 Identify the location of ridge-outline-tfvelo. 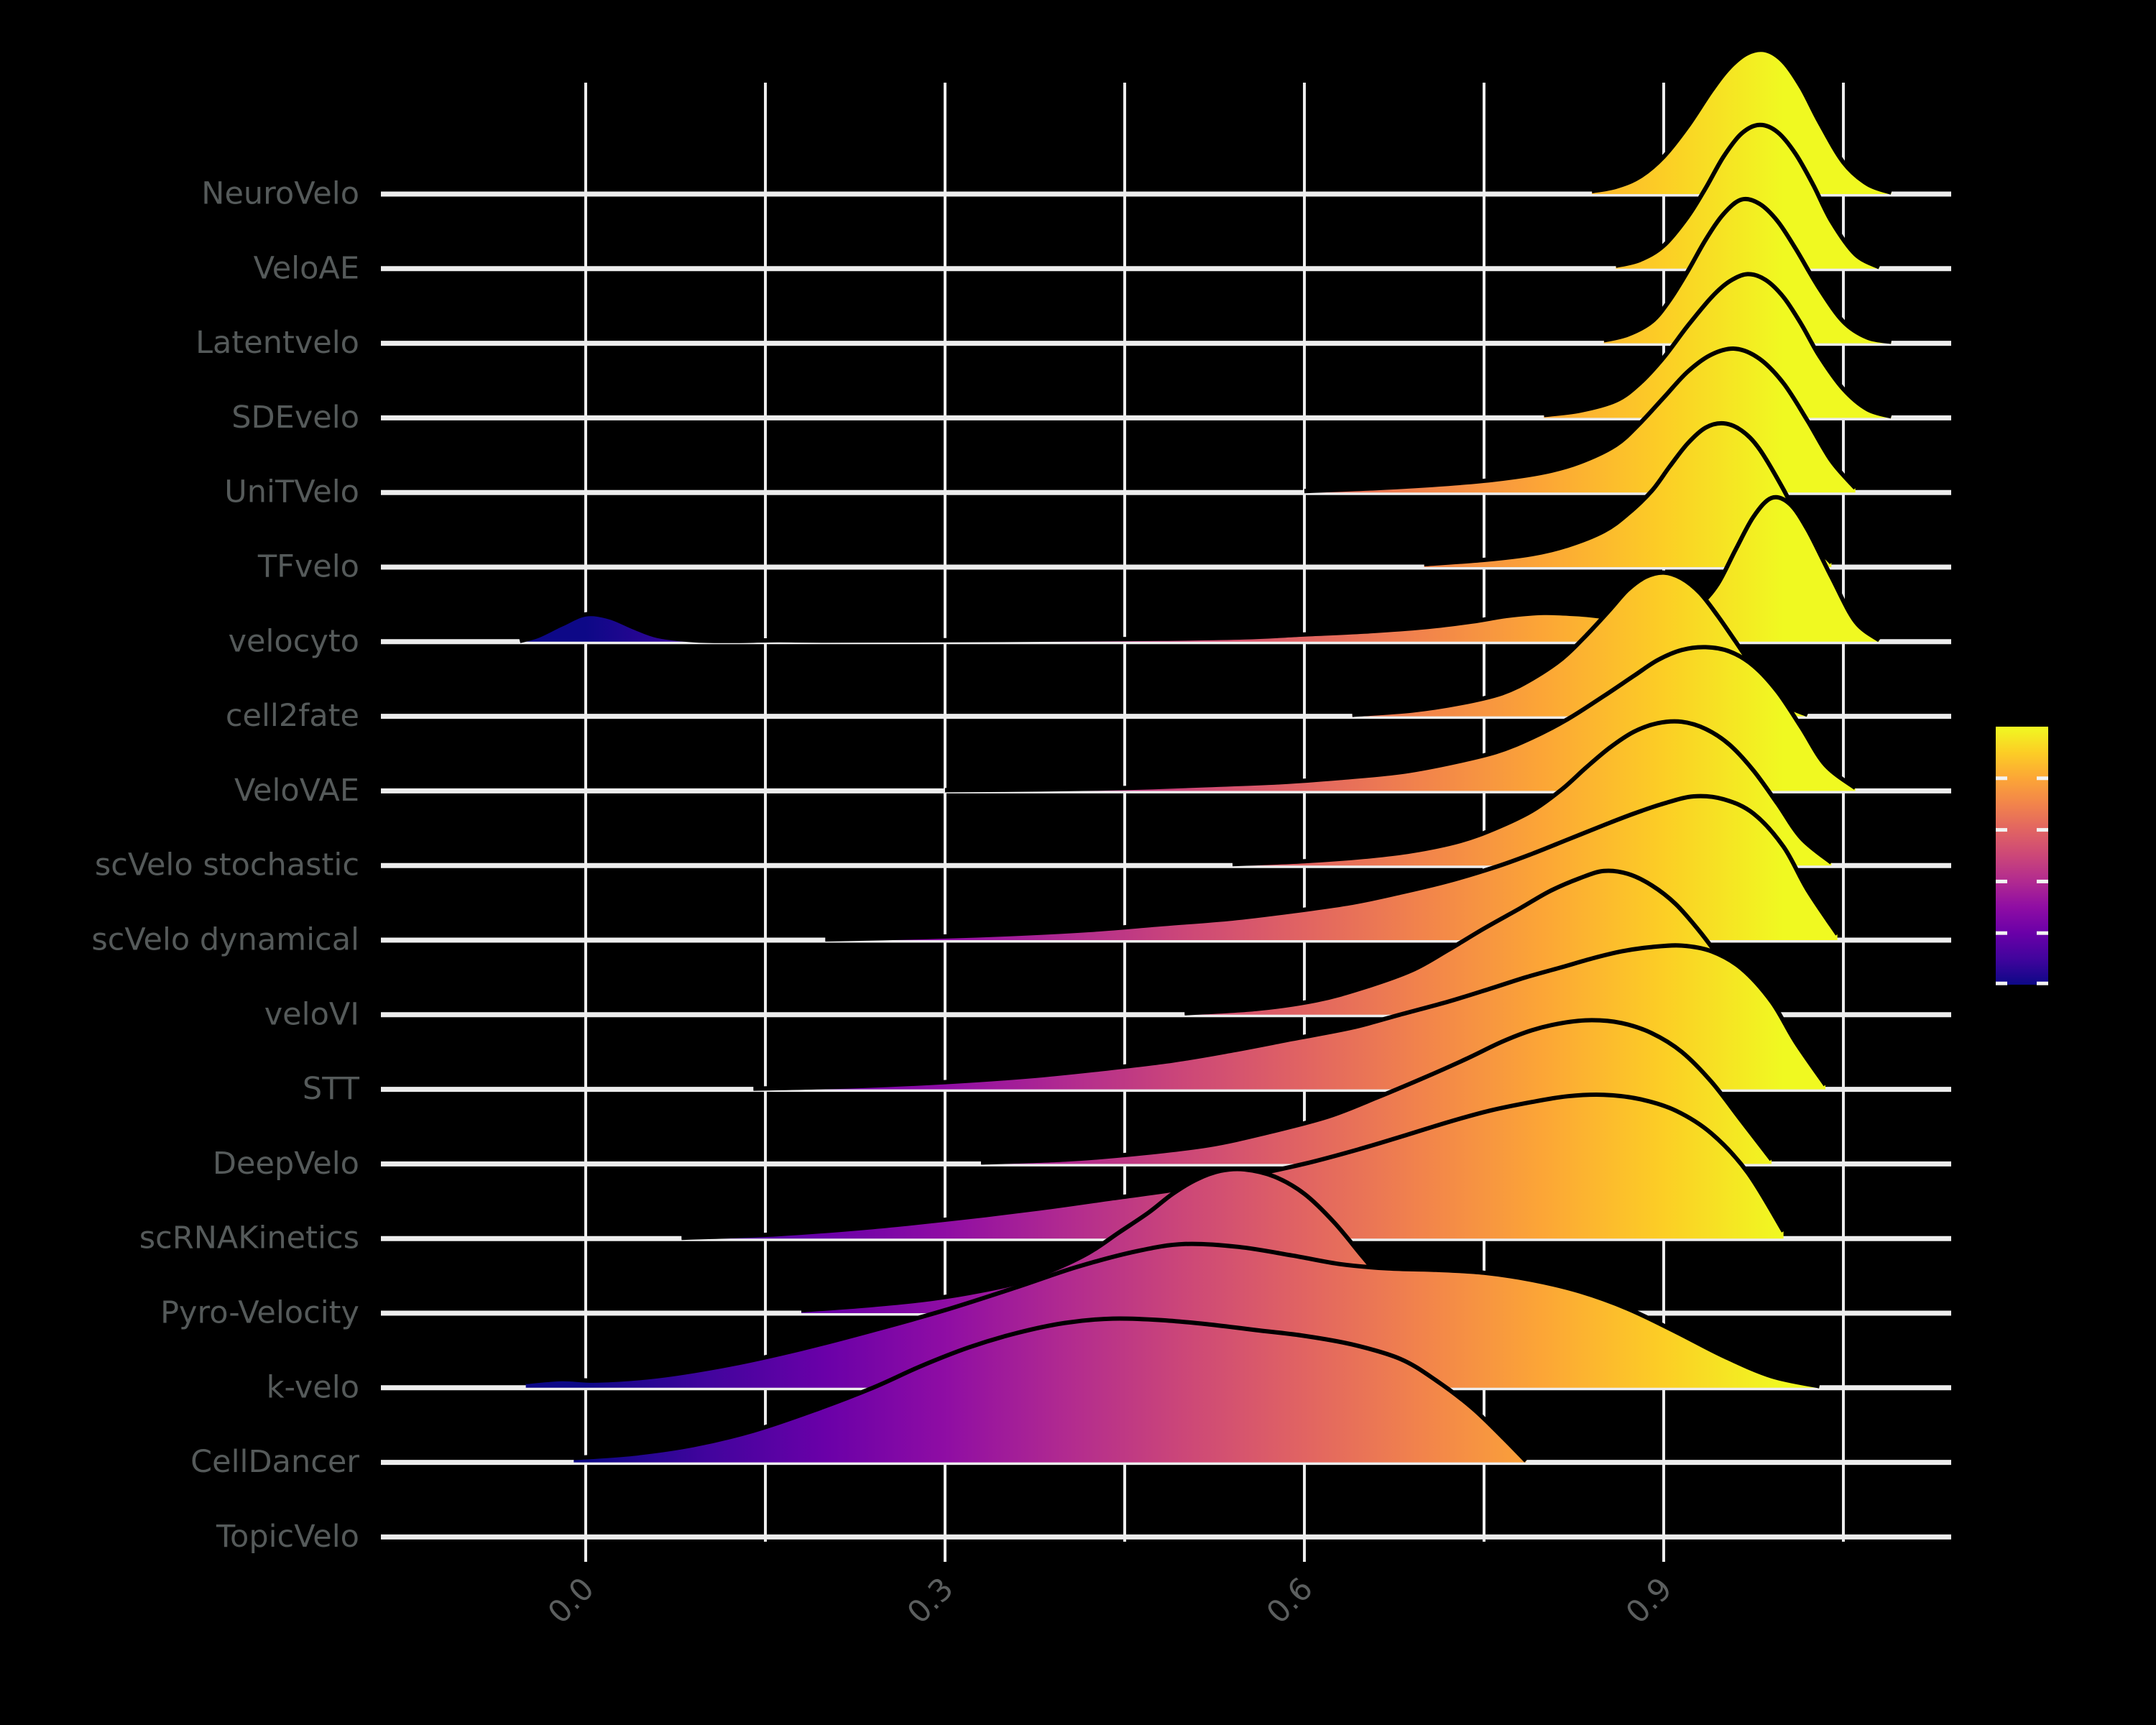
(1628, 493).